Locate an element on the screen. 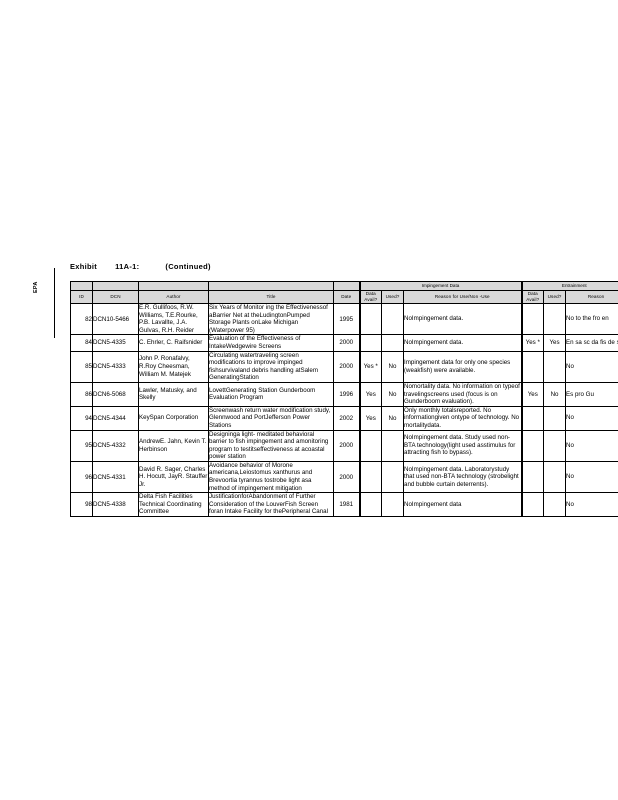  cell-author: KeySpan Corporation is located at coordinates (173, 418).